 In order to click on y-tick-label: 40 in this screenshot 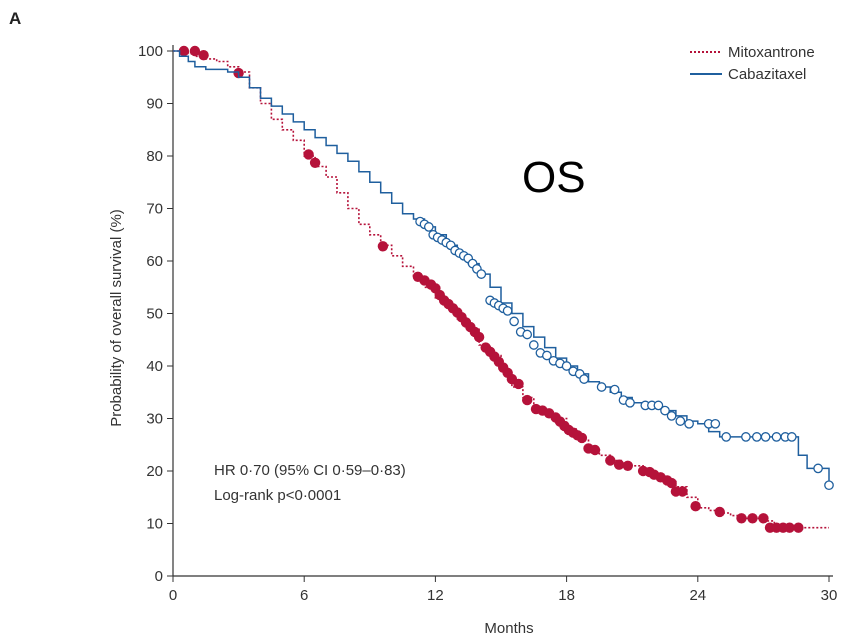, I will do `click(154, 366)`.